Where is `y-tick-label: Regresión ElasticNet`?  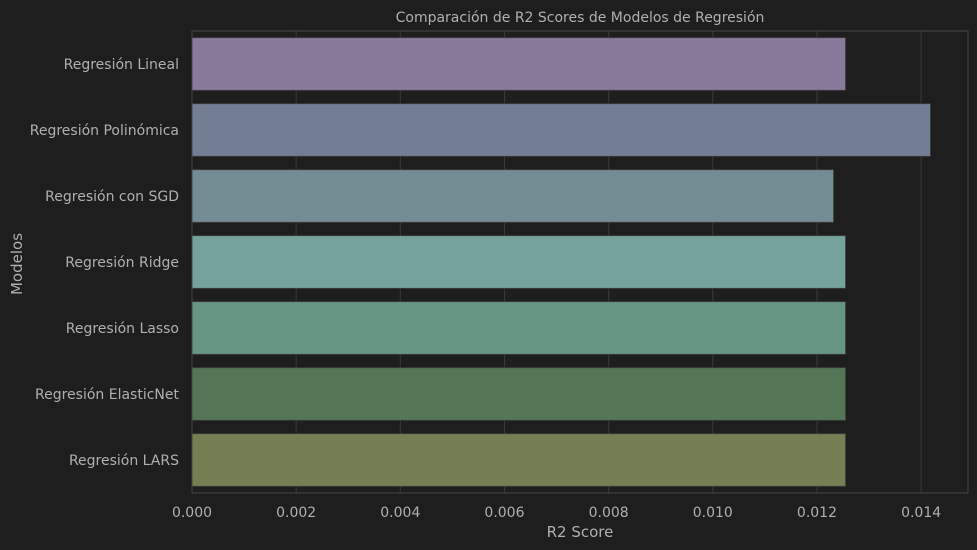
y-tick-label: Regresión ElasticNet is located at coordinates (107, 395).